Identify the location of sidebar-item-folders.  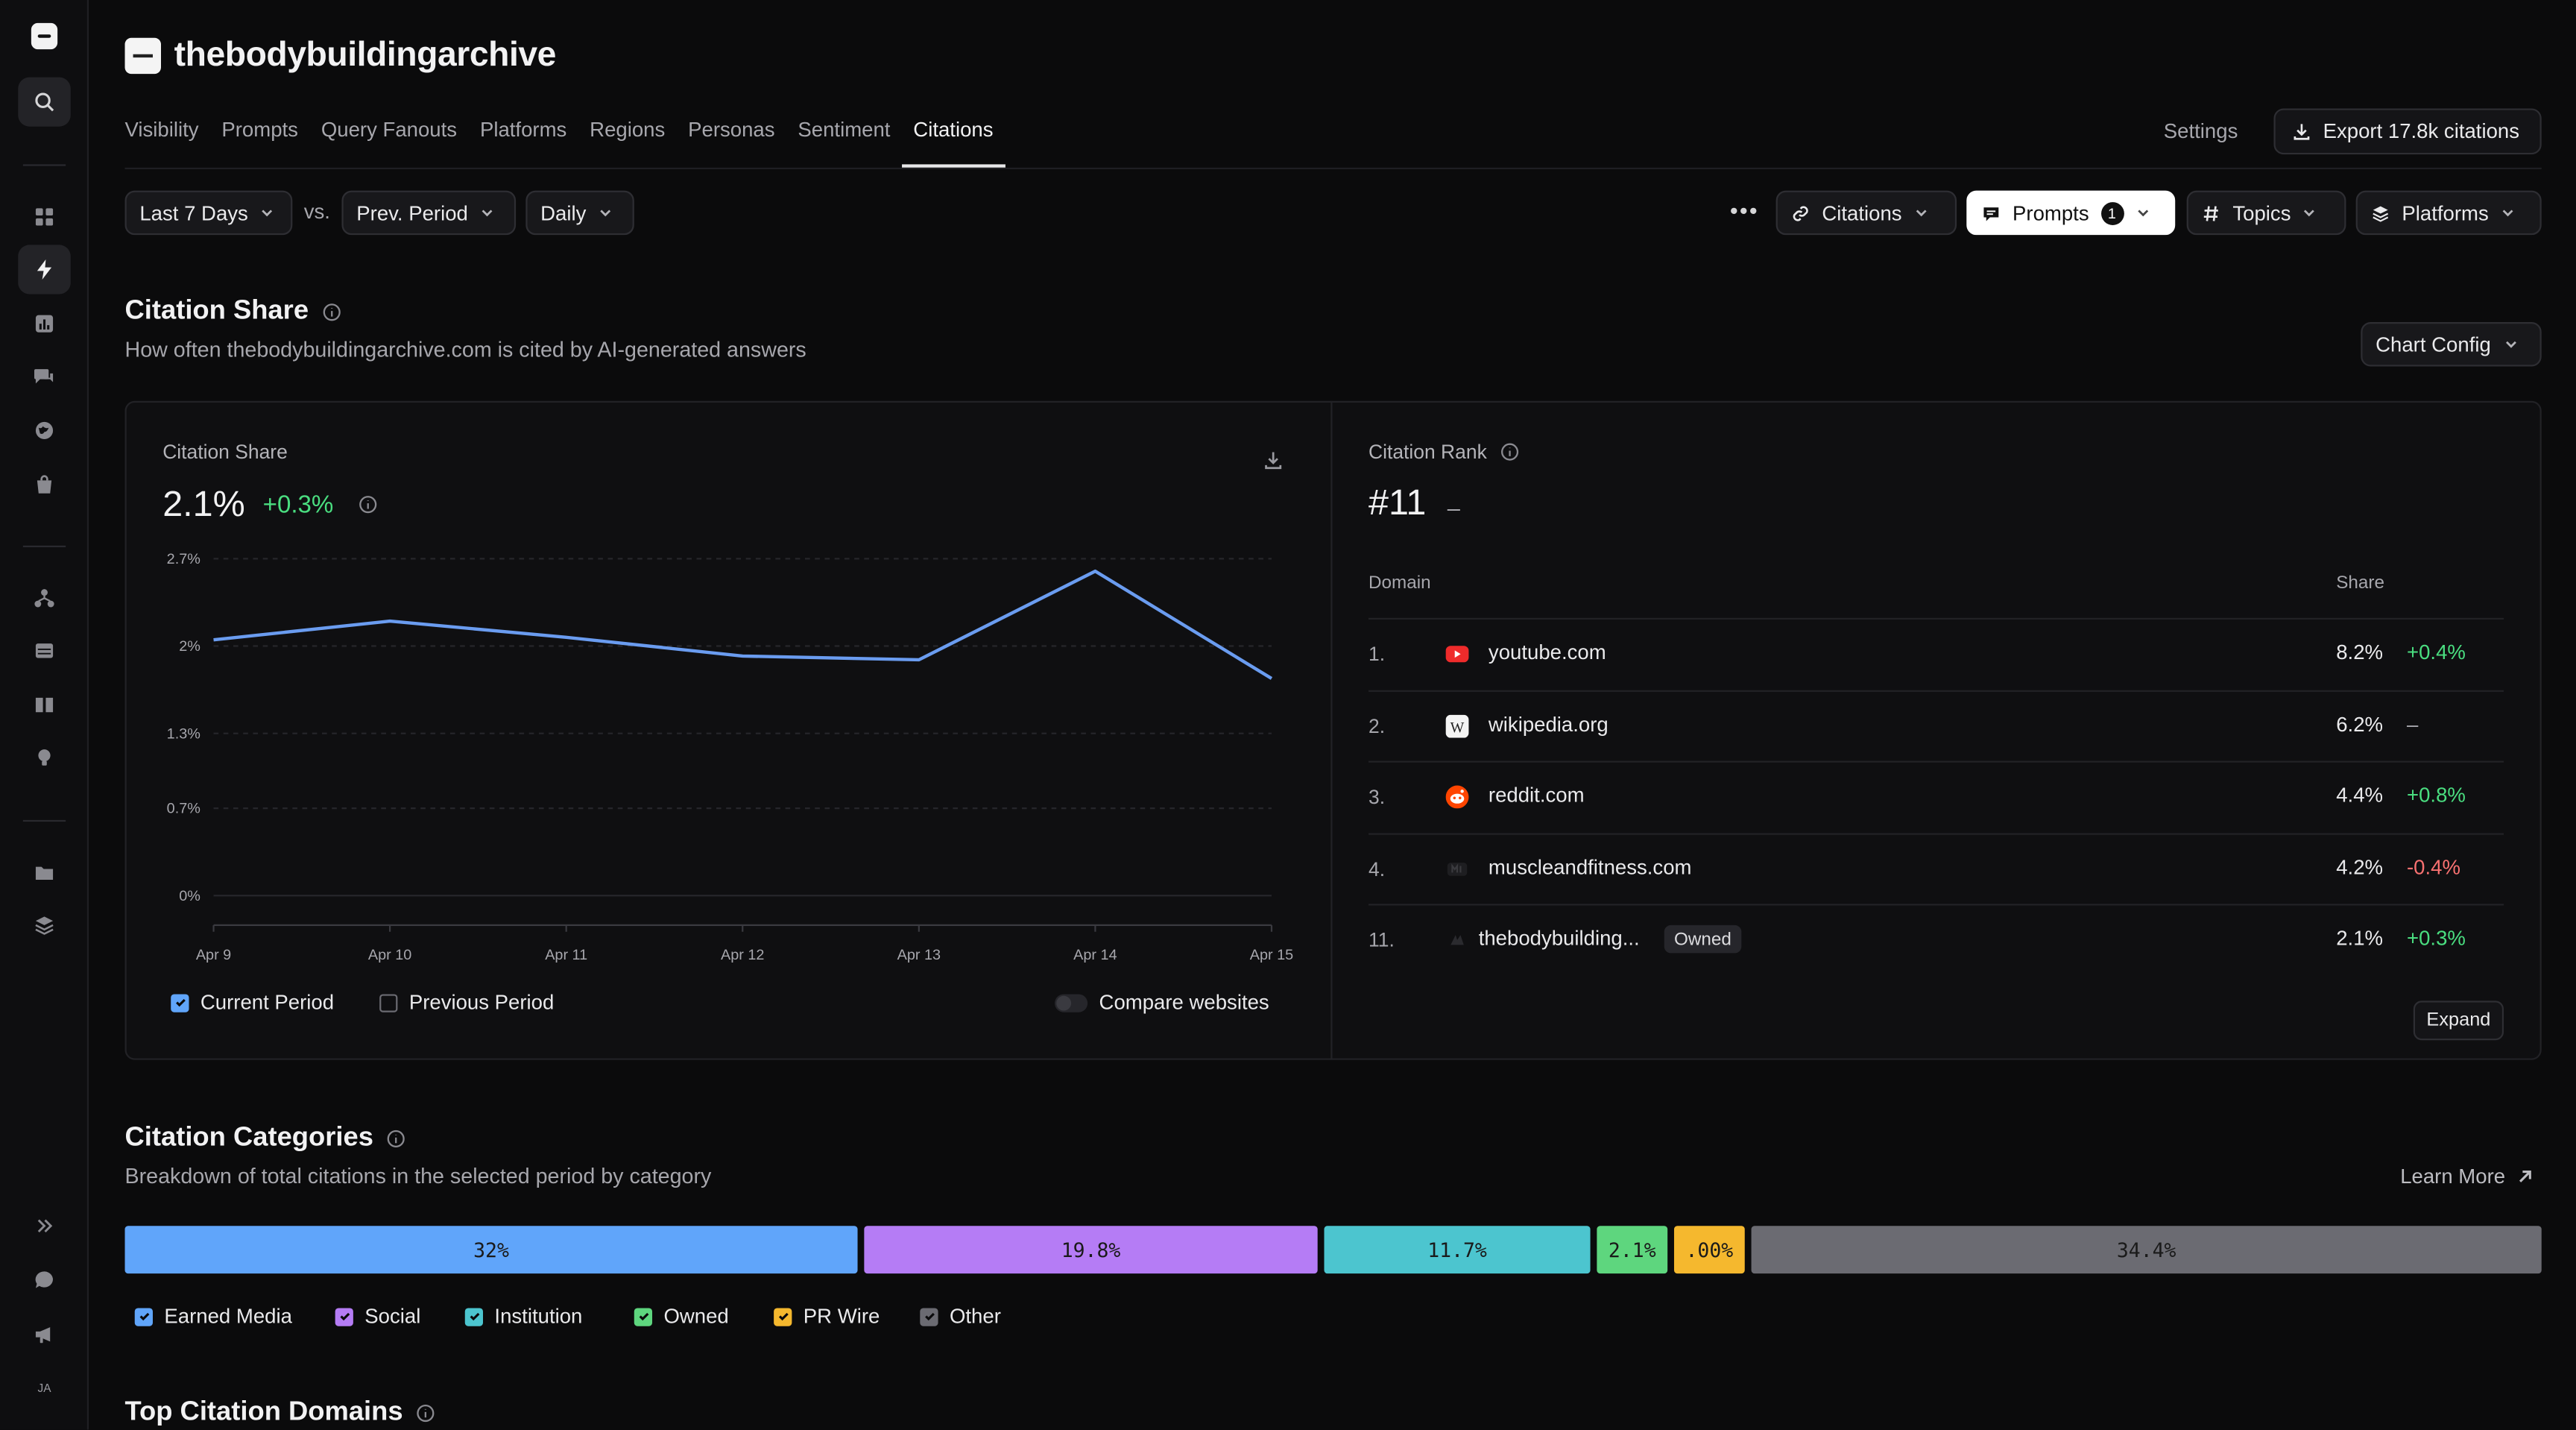
(44, 872).